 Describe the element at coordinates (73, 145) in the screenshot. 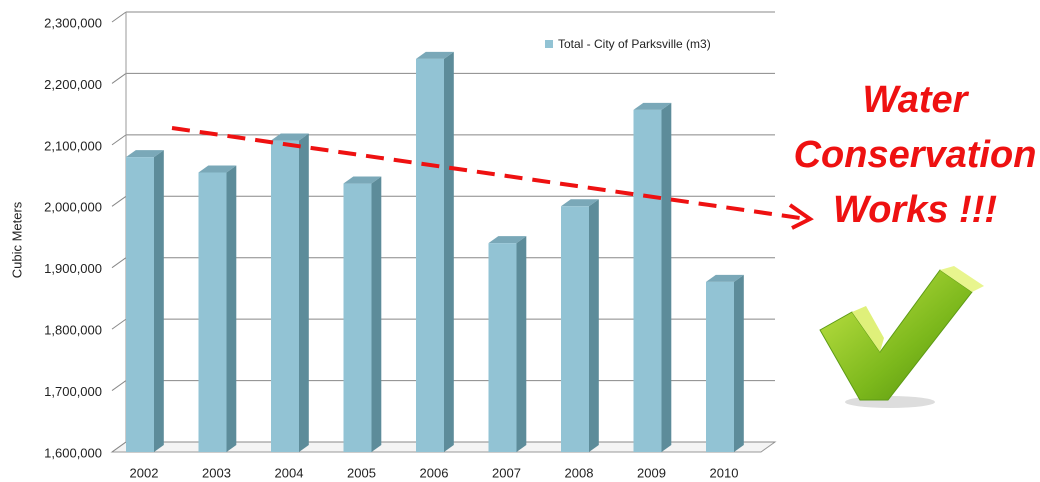

I see `y-tick-label: 2,100,000` at that location.